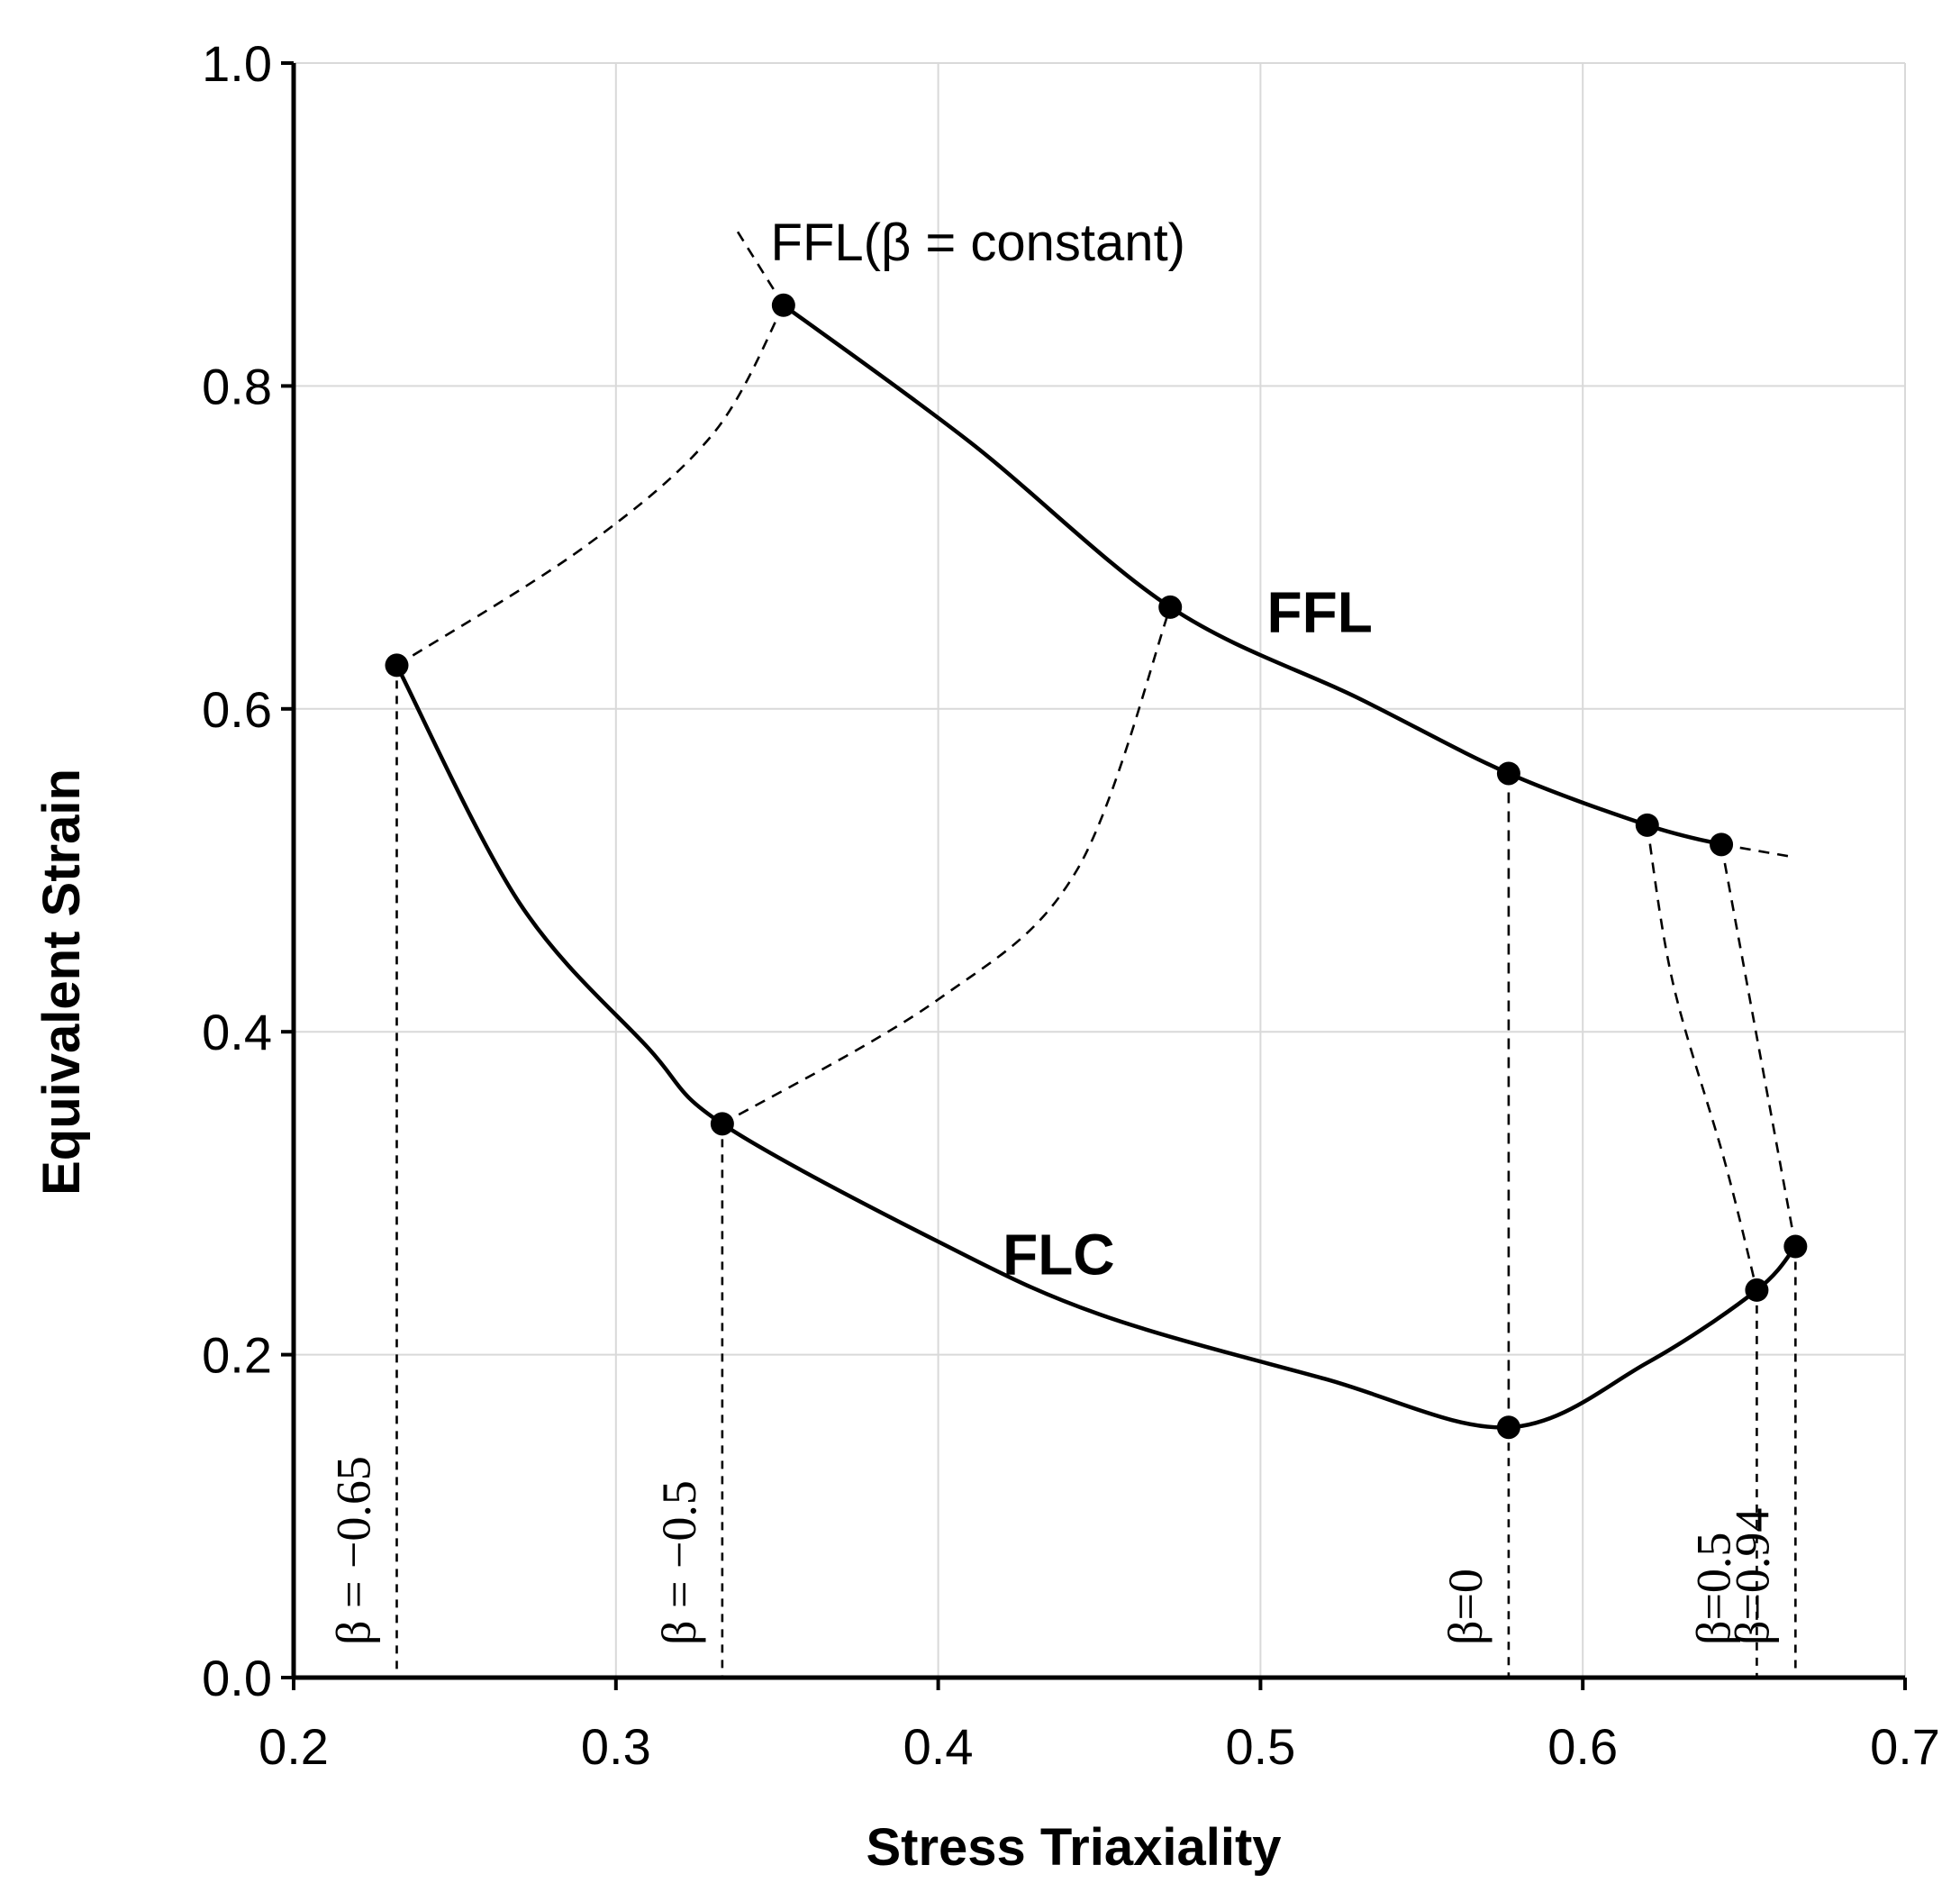 Image resolution: width=1960 pixels, height=1883 pixels. What do you see at coordinates (1320, 611) in the screenshot?
I see `annotation-ffl: FFL` at bounding box center [1320, 611].